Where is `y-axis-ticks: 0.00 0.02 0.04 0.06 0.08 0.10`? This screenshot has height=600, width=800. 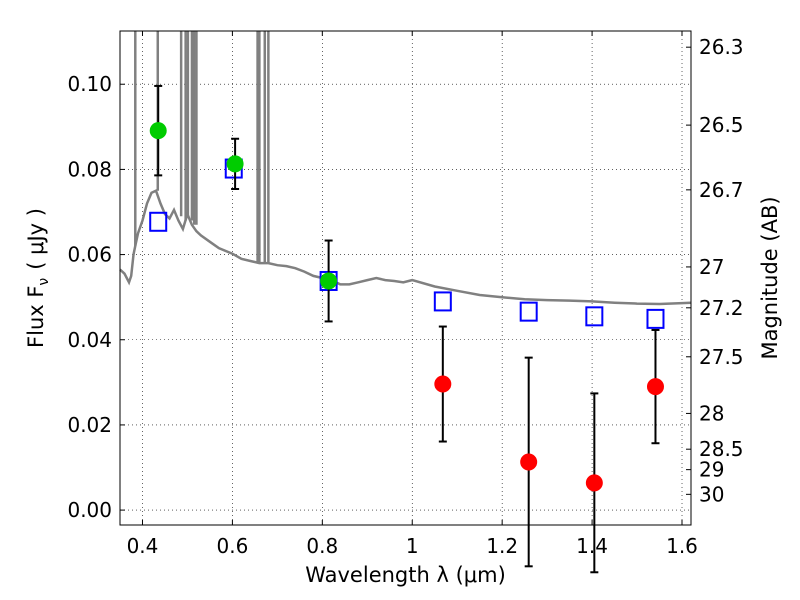
y-axis-ticks: 0.00 0.02 0.04 0.06 0.08 0.10 is located at coordinates (96, 297).